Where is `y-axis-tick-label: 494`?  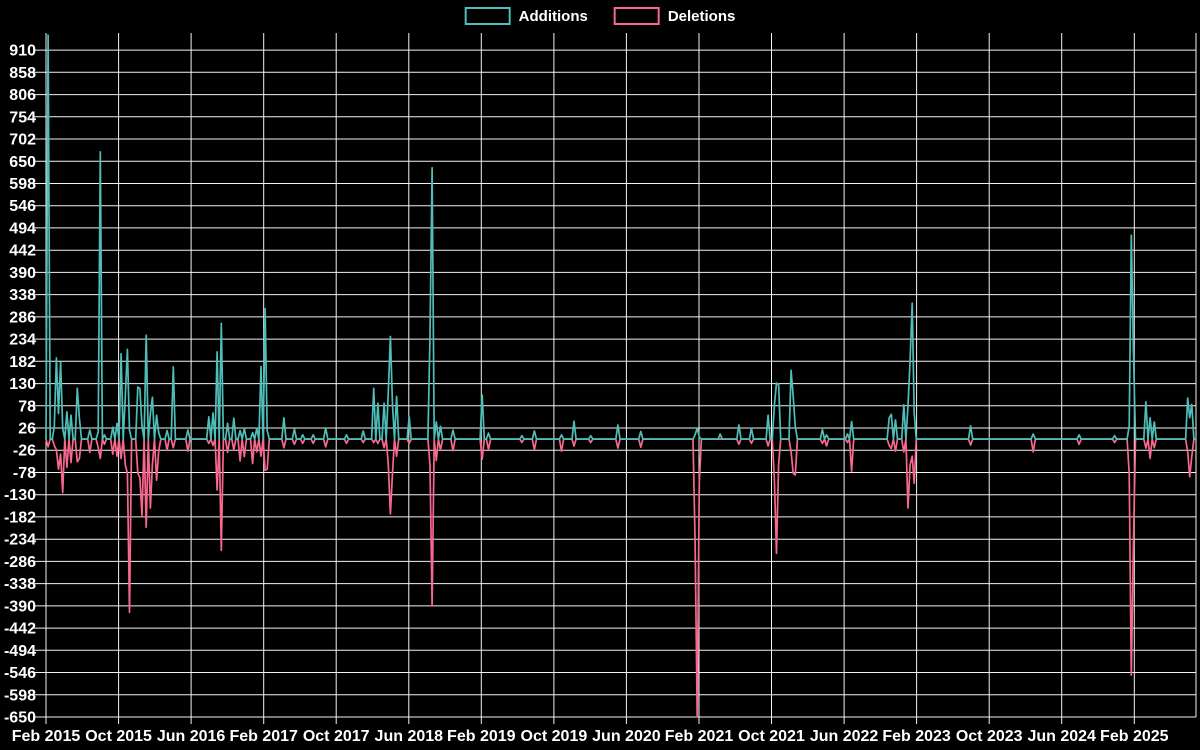
y-axis-tick-label: 494 is located at coordinates (22, 228).